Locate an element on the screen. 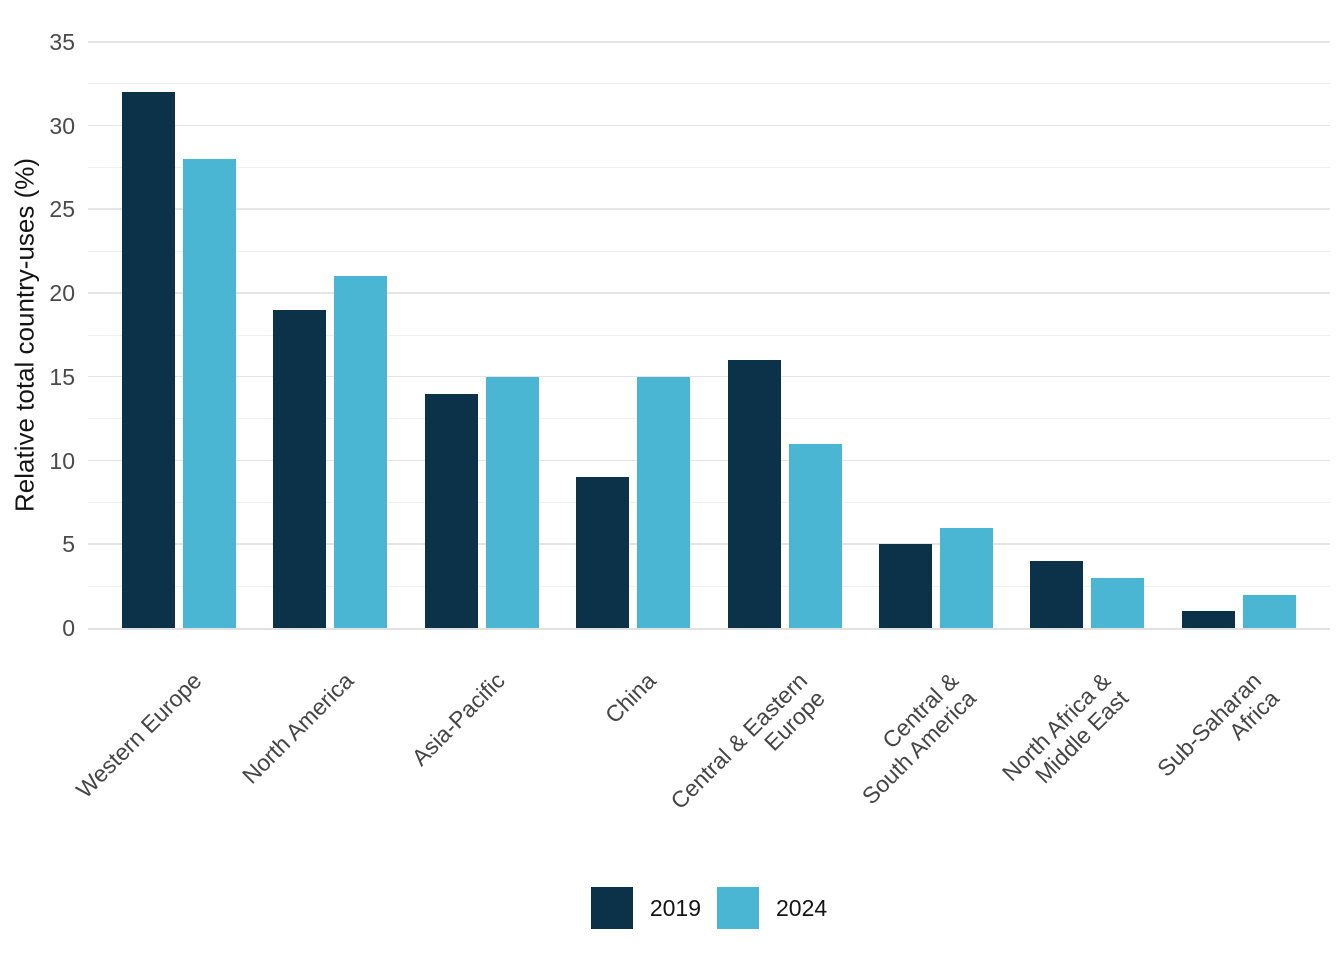 This screenshot has height=960, width=1344. legend-item-2019: 2019 is located at coordinates (645, 908).